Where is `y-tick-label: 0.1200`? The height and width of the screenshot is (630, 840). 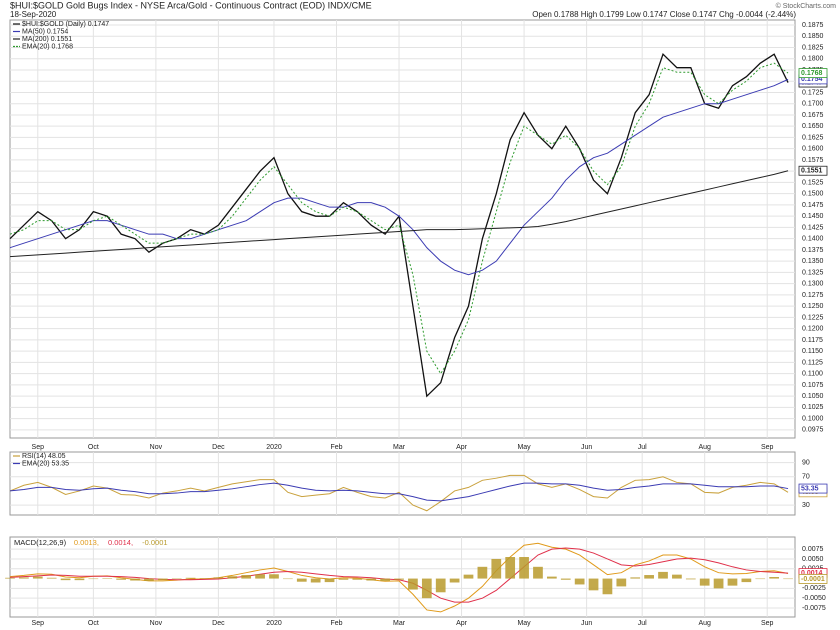
y-tick-label: 0.1200 is located at coordinates (813, 329).